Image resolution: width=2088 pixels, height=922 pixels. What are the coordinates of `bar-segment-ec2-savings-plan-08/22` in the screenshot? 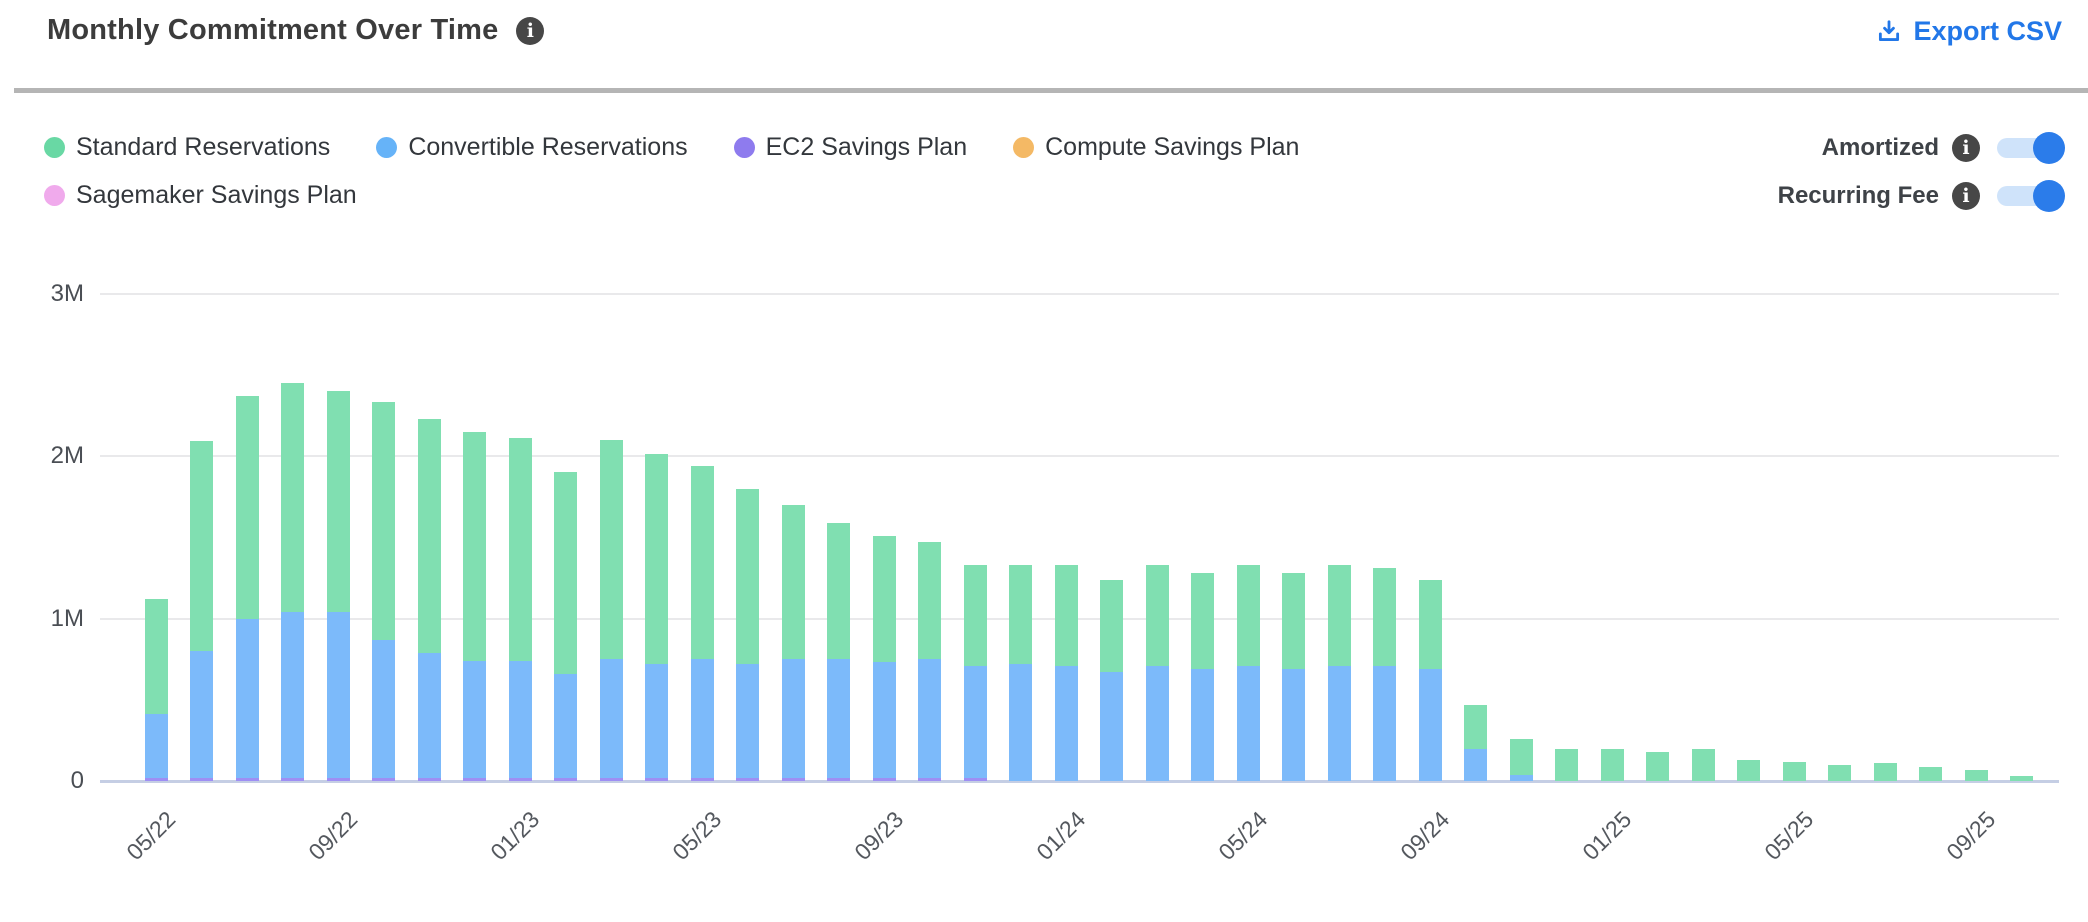 It's located at (292, 779).